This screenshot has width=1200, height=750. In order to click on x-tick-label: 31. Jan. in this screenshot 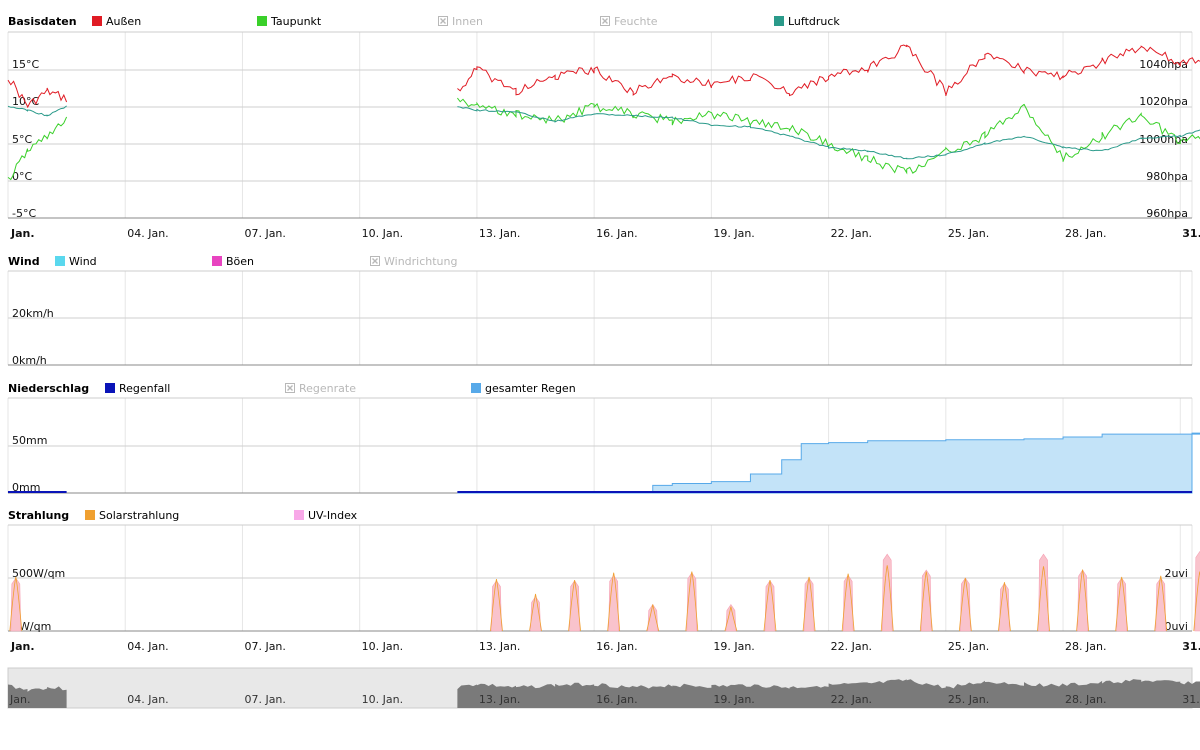, I will do `click(1191, 233)`.